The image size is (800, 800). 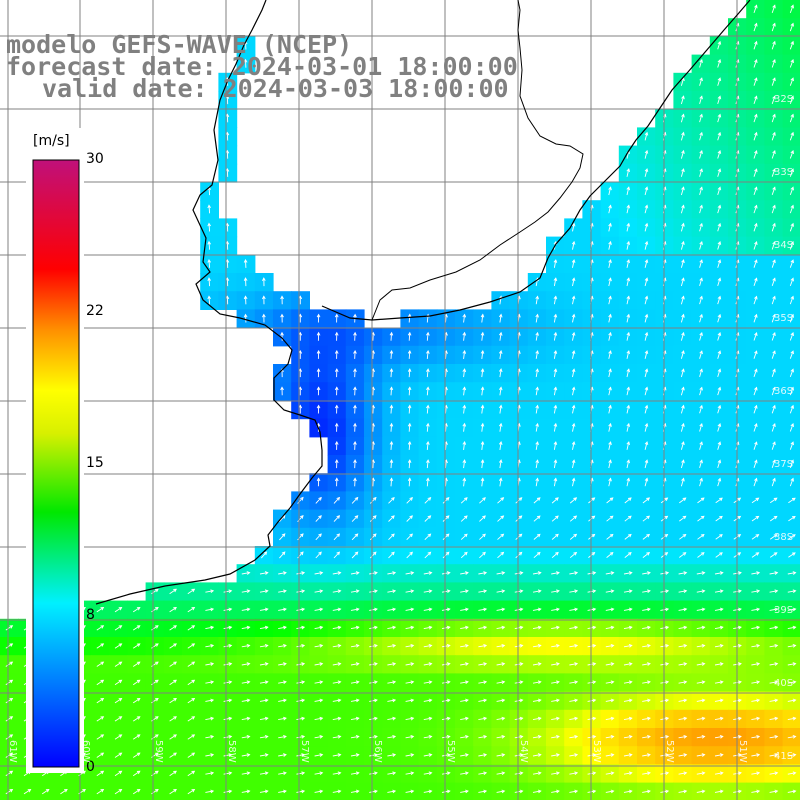 What do you see at coordinates (95, 311) in the screenshot?
I see `colorbar-tick-22: 22` at bounding box center [95, 311].